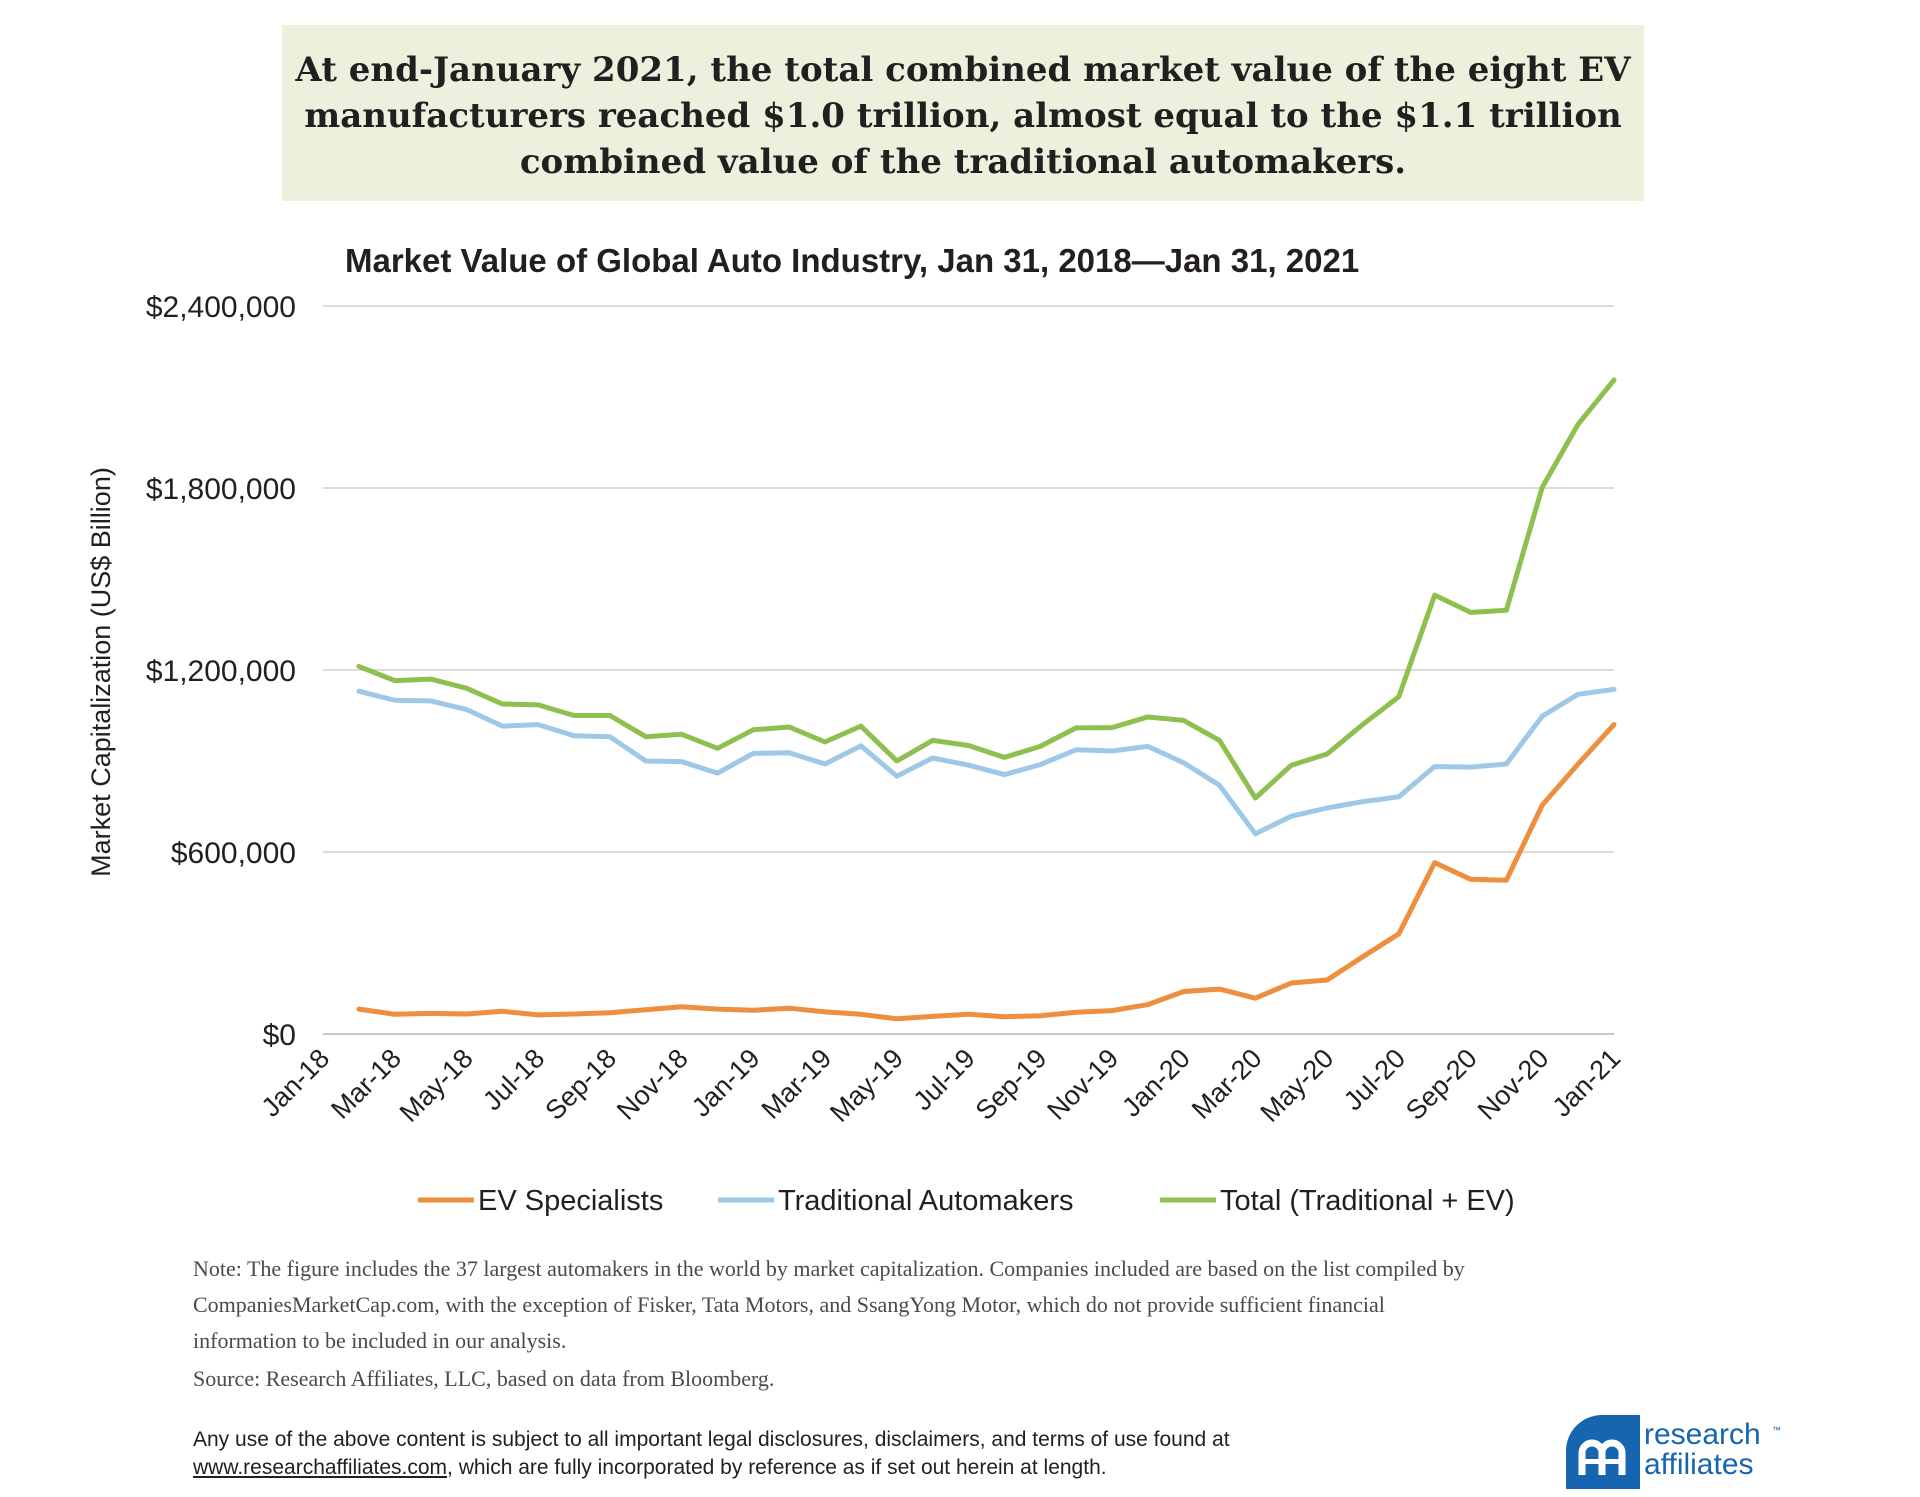  Describe the element at coordinates (320, 1467) in the screenshot. I see `website-link: www.researchaffiliates.com` at that location.